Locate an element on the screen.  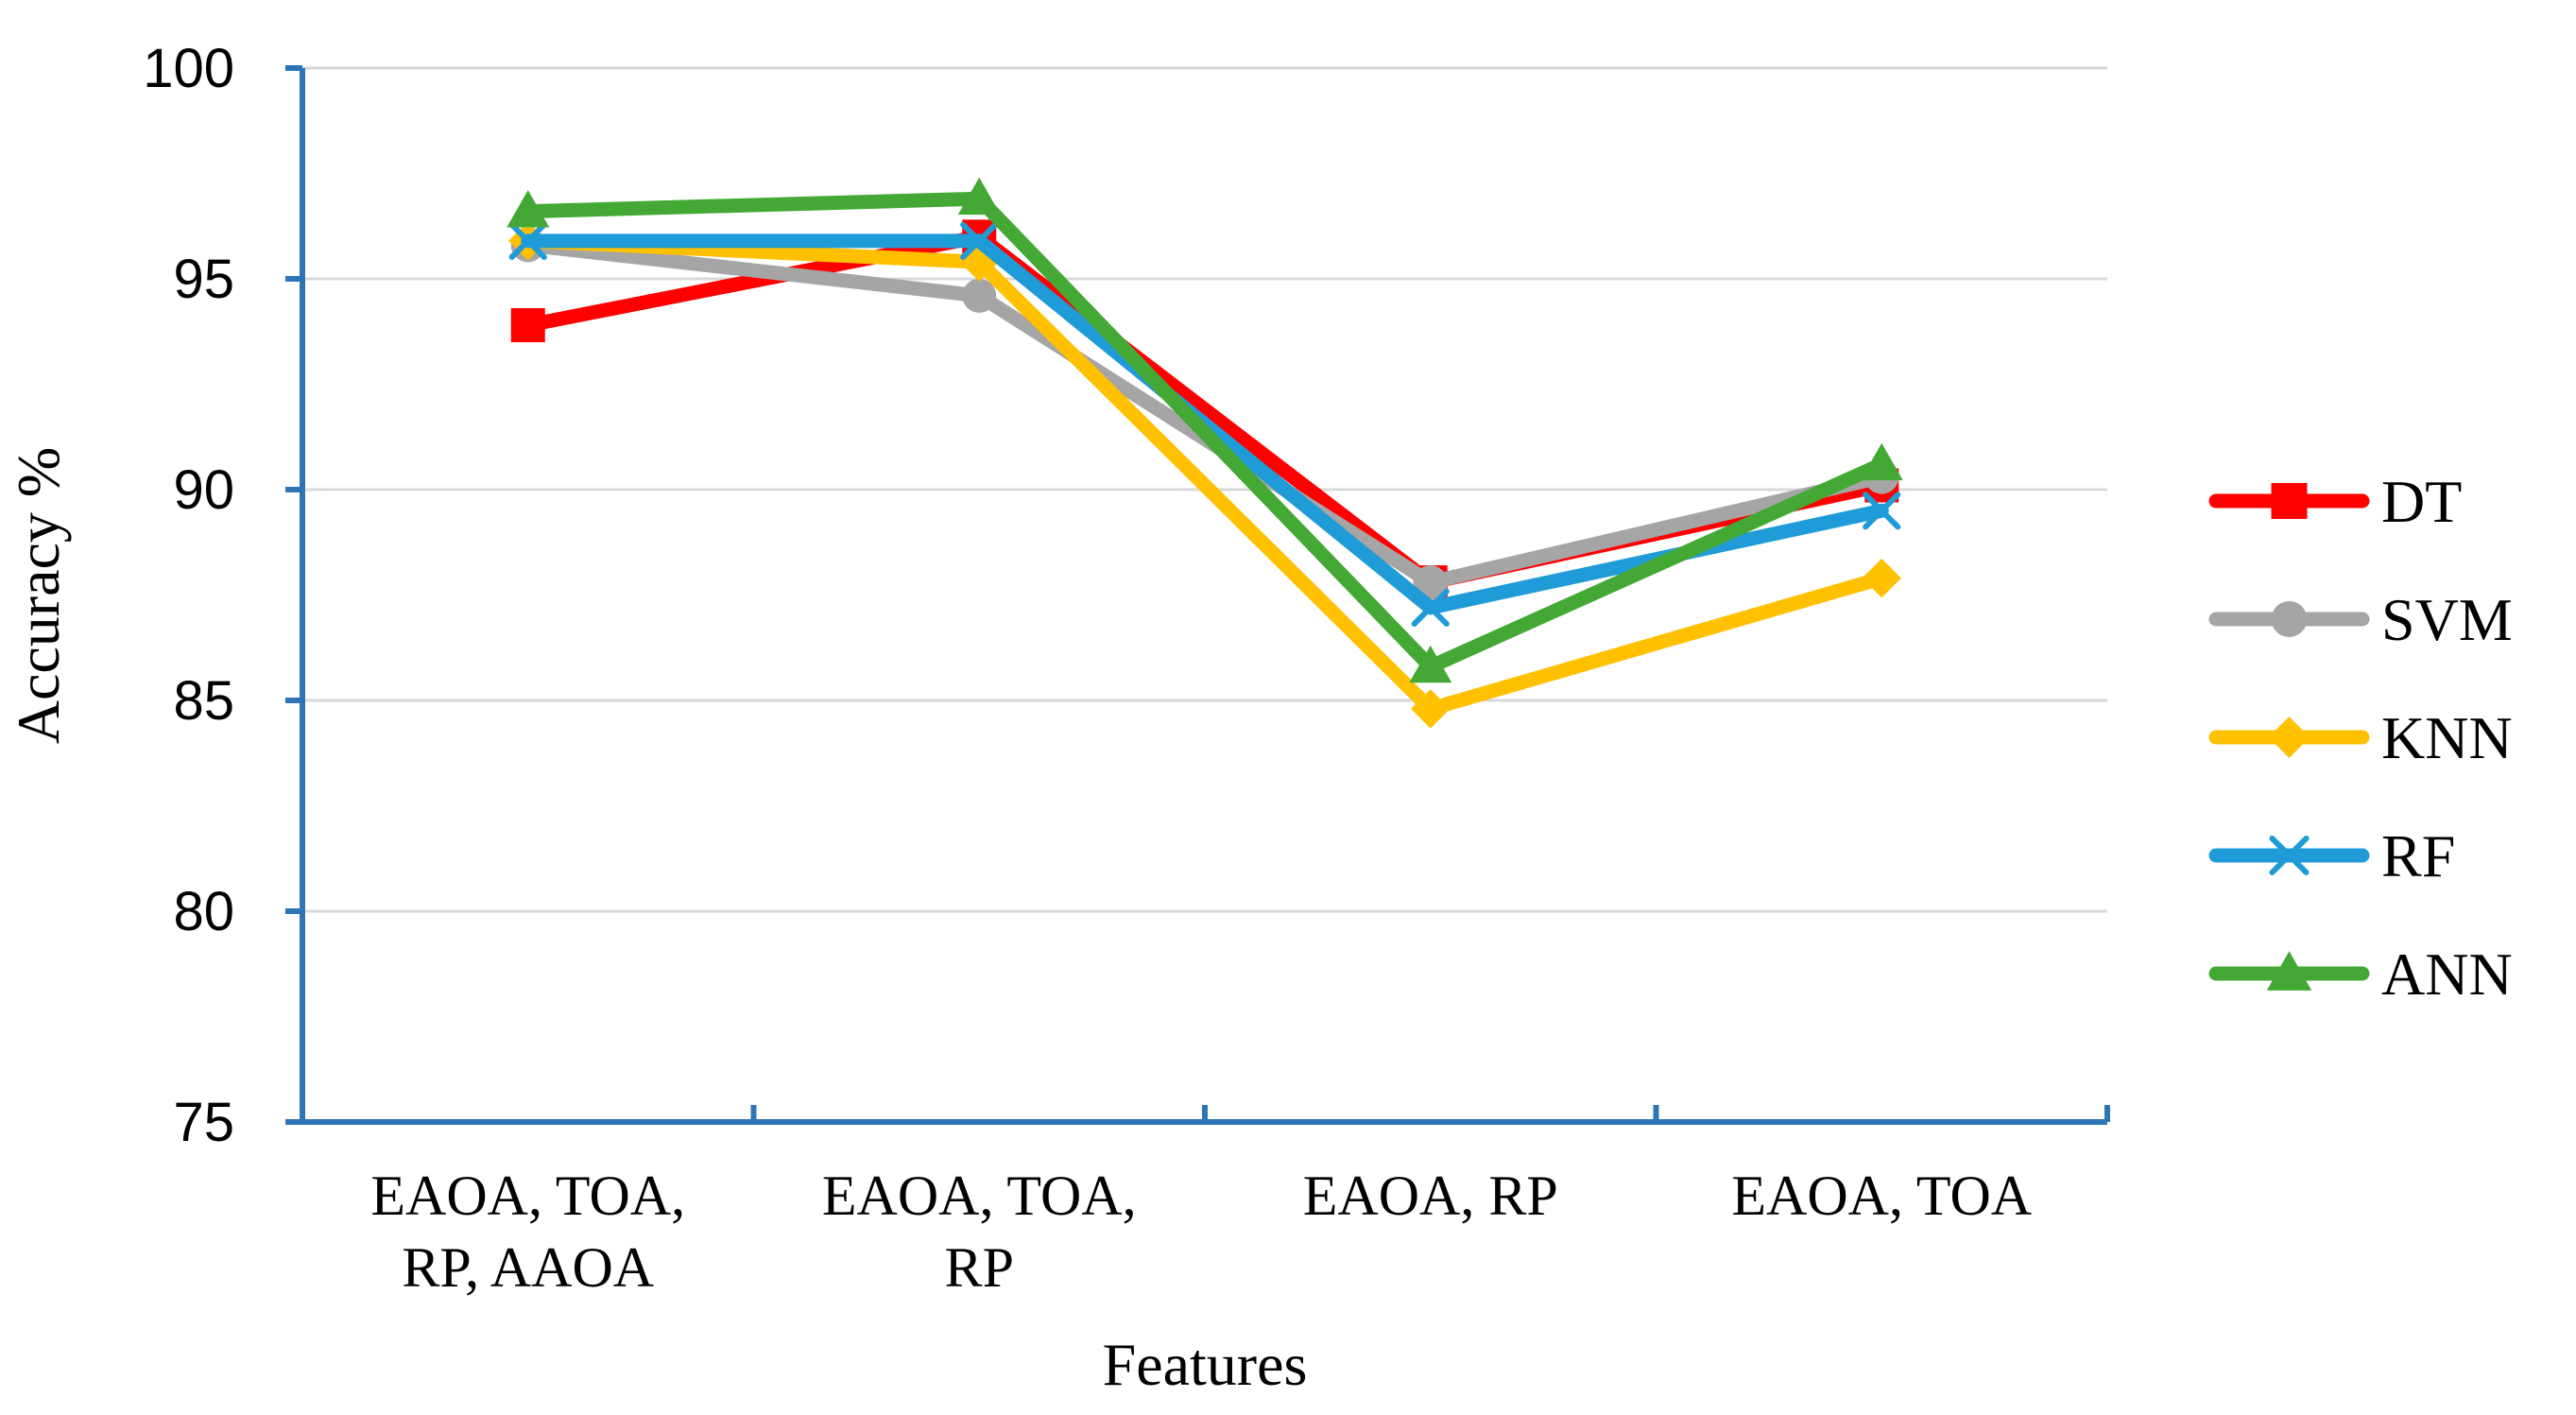
y-tick-label: 85 is located at coordinates (203, 701).